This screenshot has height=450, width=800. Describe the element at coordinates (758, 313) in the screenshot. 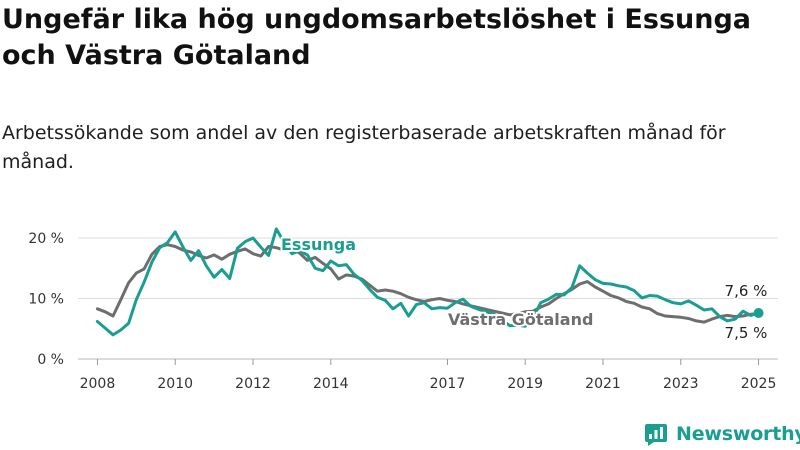

I see `essunga-end-point` at that location.